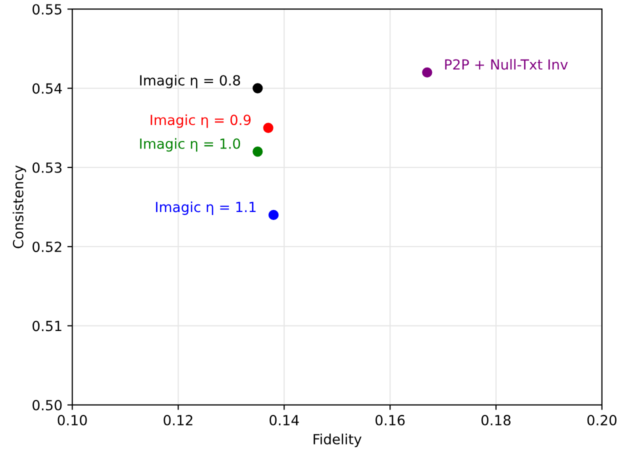 The image size is (618, 455). I want to click on x-tick-label: 0.18, so click(496, 420).